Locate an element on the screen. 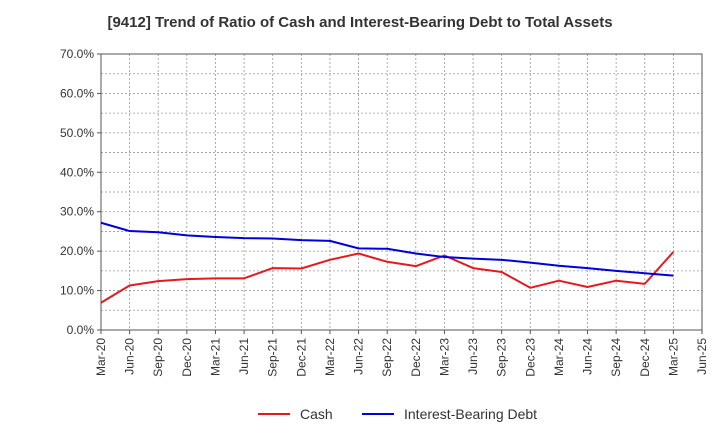  y-tick-label: 0.0% is located at coordinates (81, 330).